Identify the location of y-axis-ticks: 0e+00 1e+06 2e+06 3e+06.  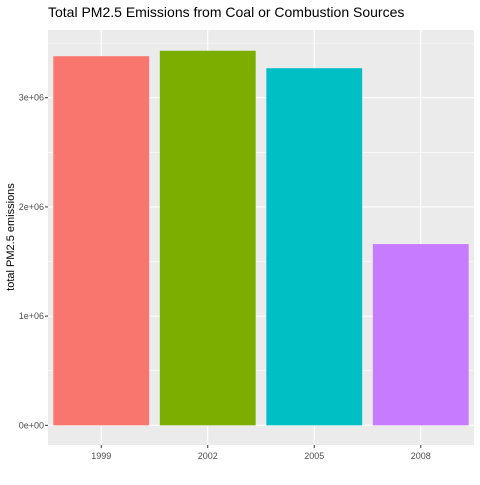
(33, 262).